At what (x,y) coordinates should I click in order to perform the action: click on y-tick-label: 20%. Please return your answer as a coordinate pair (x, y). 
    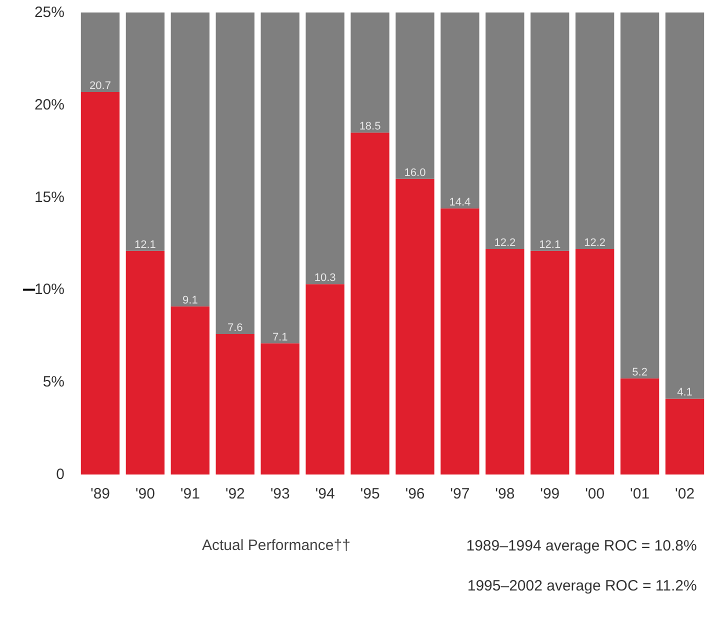
    Looking at the image, I should click on (49, 105).